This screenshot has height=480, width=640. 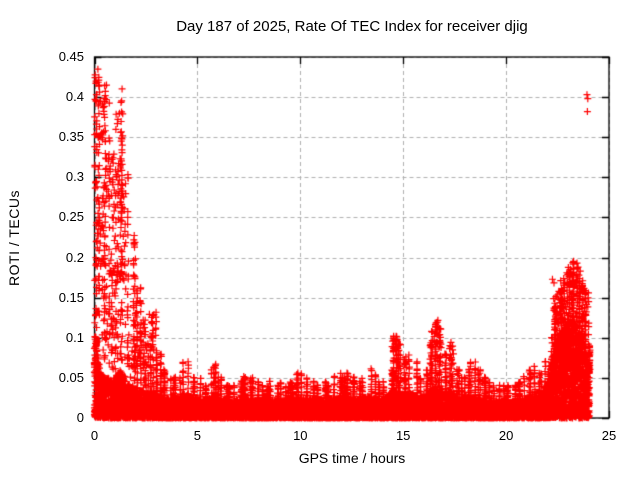 I want to click on y-tick-label: 0.15, so click(x=71, y=297).